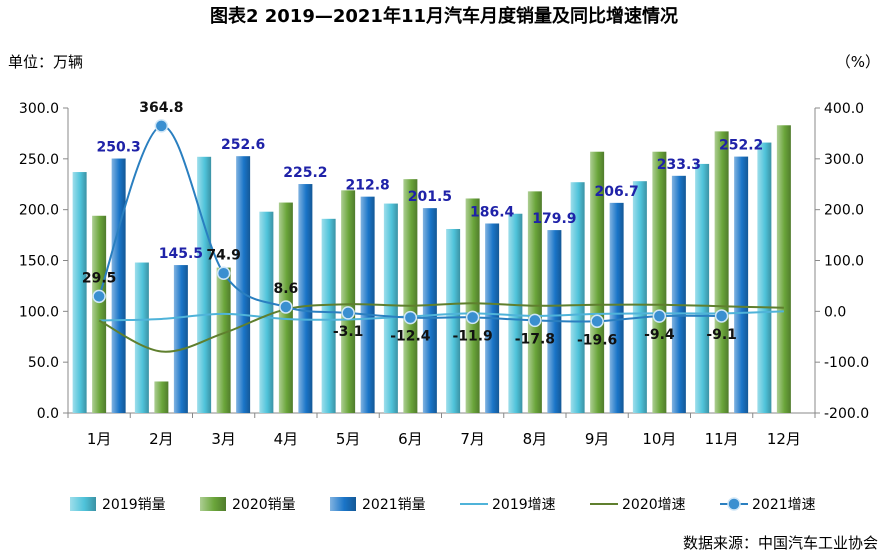 This screenshot has width=888, height=556. What do you see at coordinates (161, 439) in the screenshot?
I see `x-tick-label: 2月` at bounding box center [161, 439].